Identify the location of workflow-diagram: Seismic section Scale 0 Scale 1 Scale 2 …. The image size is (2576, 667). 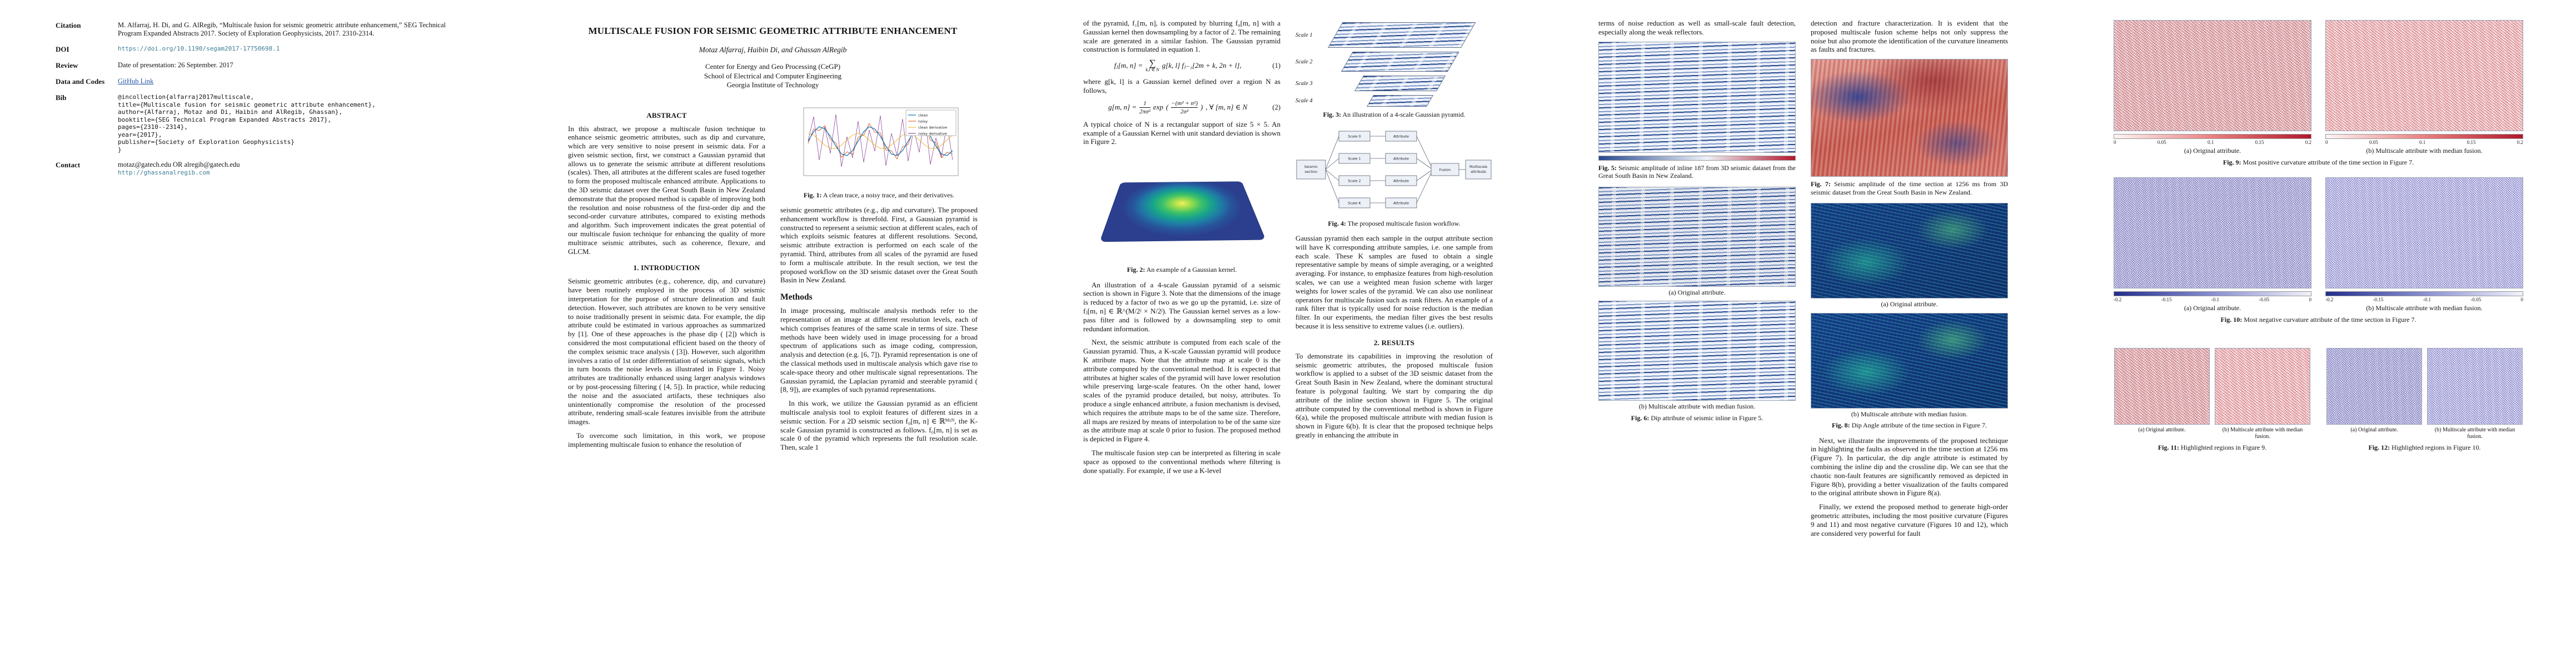
(1394, 169).